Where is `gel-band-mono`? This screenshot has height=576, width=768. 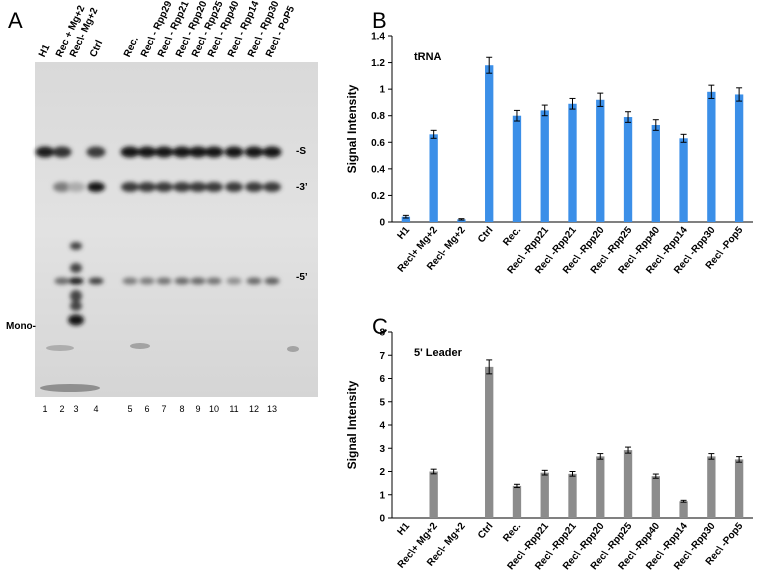 gel-band-mono is located at coordinates (76, 320).